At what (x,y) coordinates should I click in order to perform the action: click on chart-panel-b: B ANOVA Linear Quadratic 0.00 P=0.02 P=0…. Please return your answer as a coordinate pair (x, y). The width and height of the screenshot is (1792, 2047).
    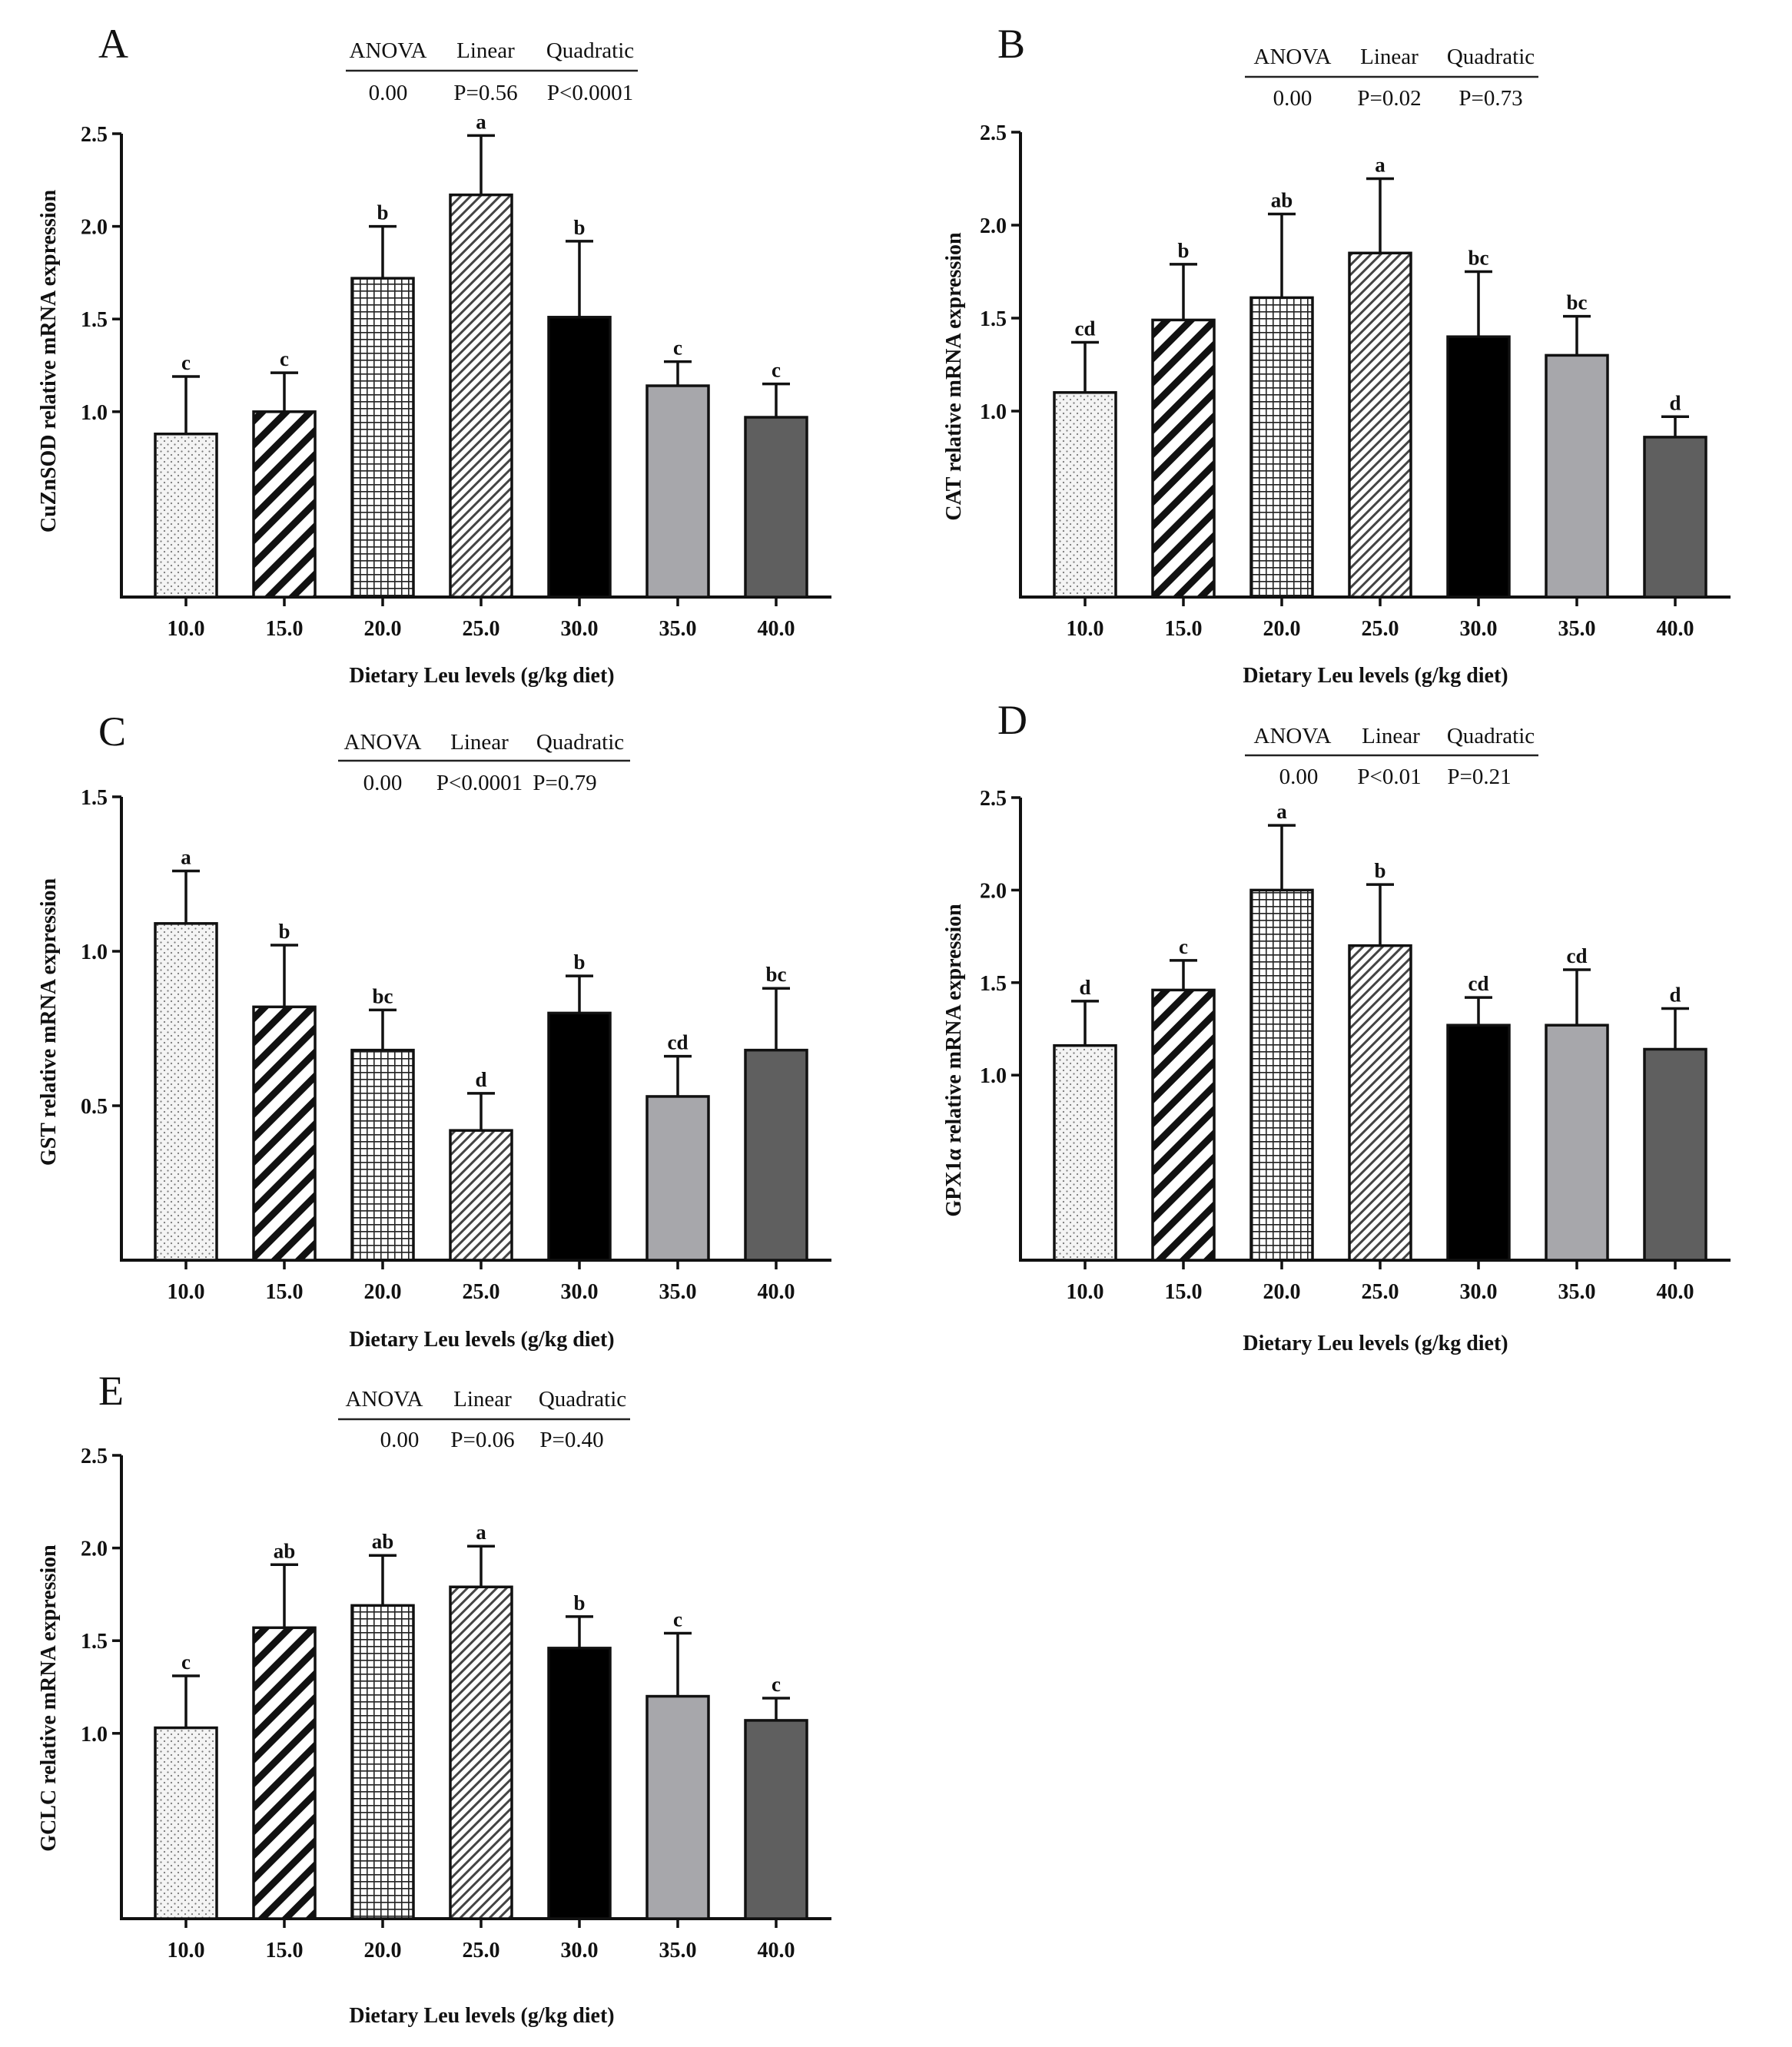
    Looking at the image, I should click on (1336, 354).